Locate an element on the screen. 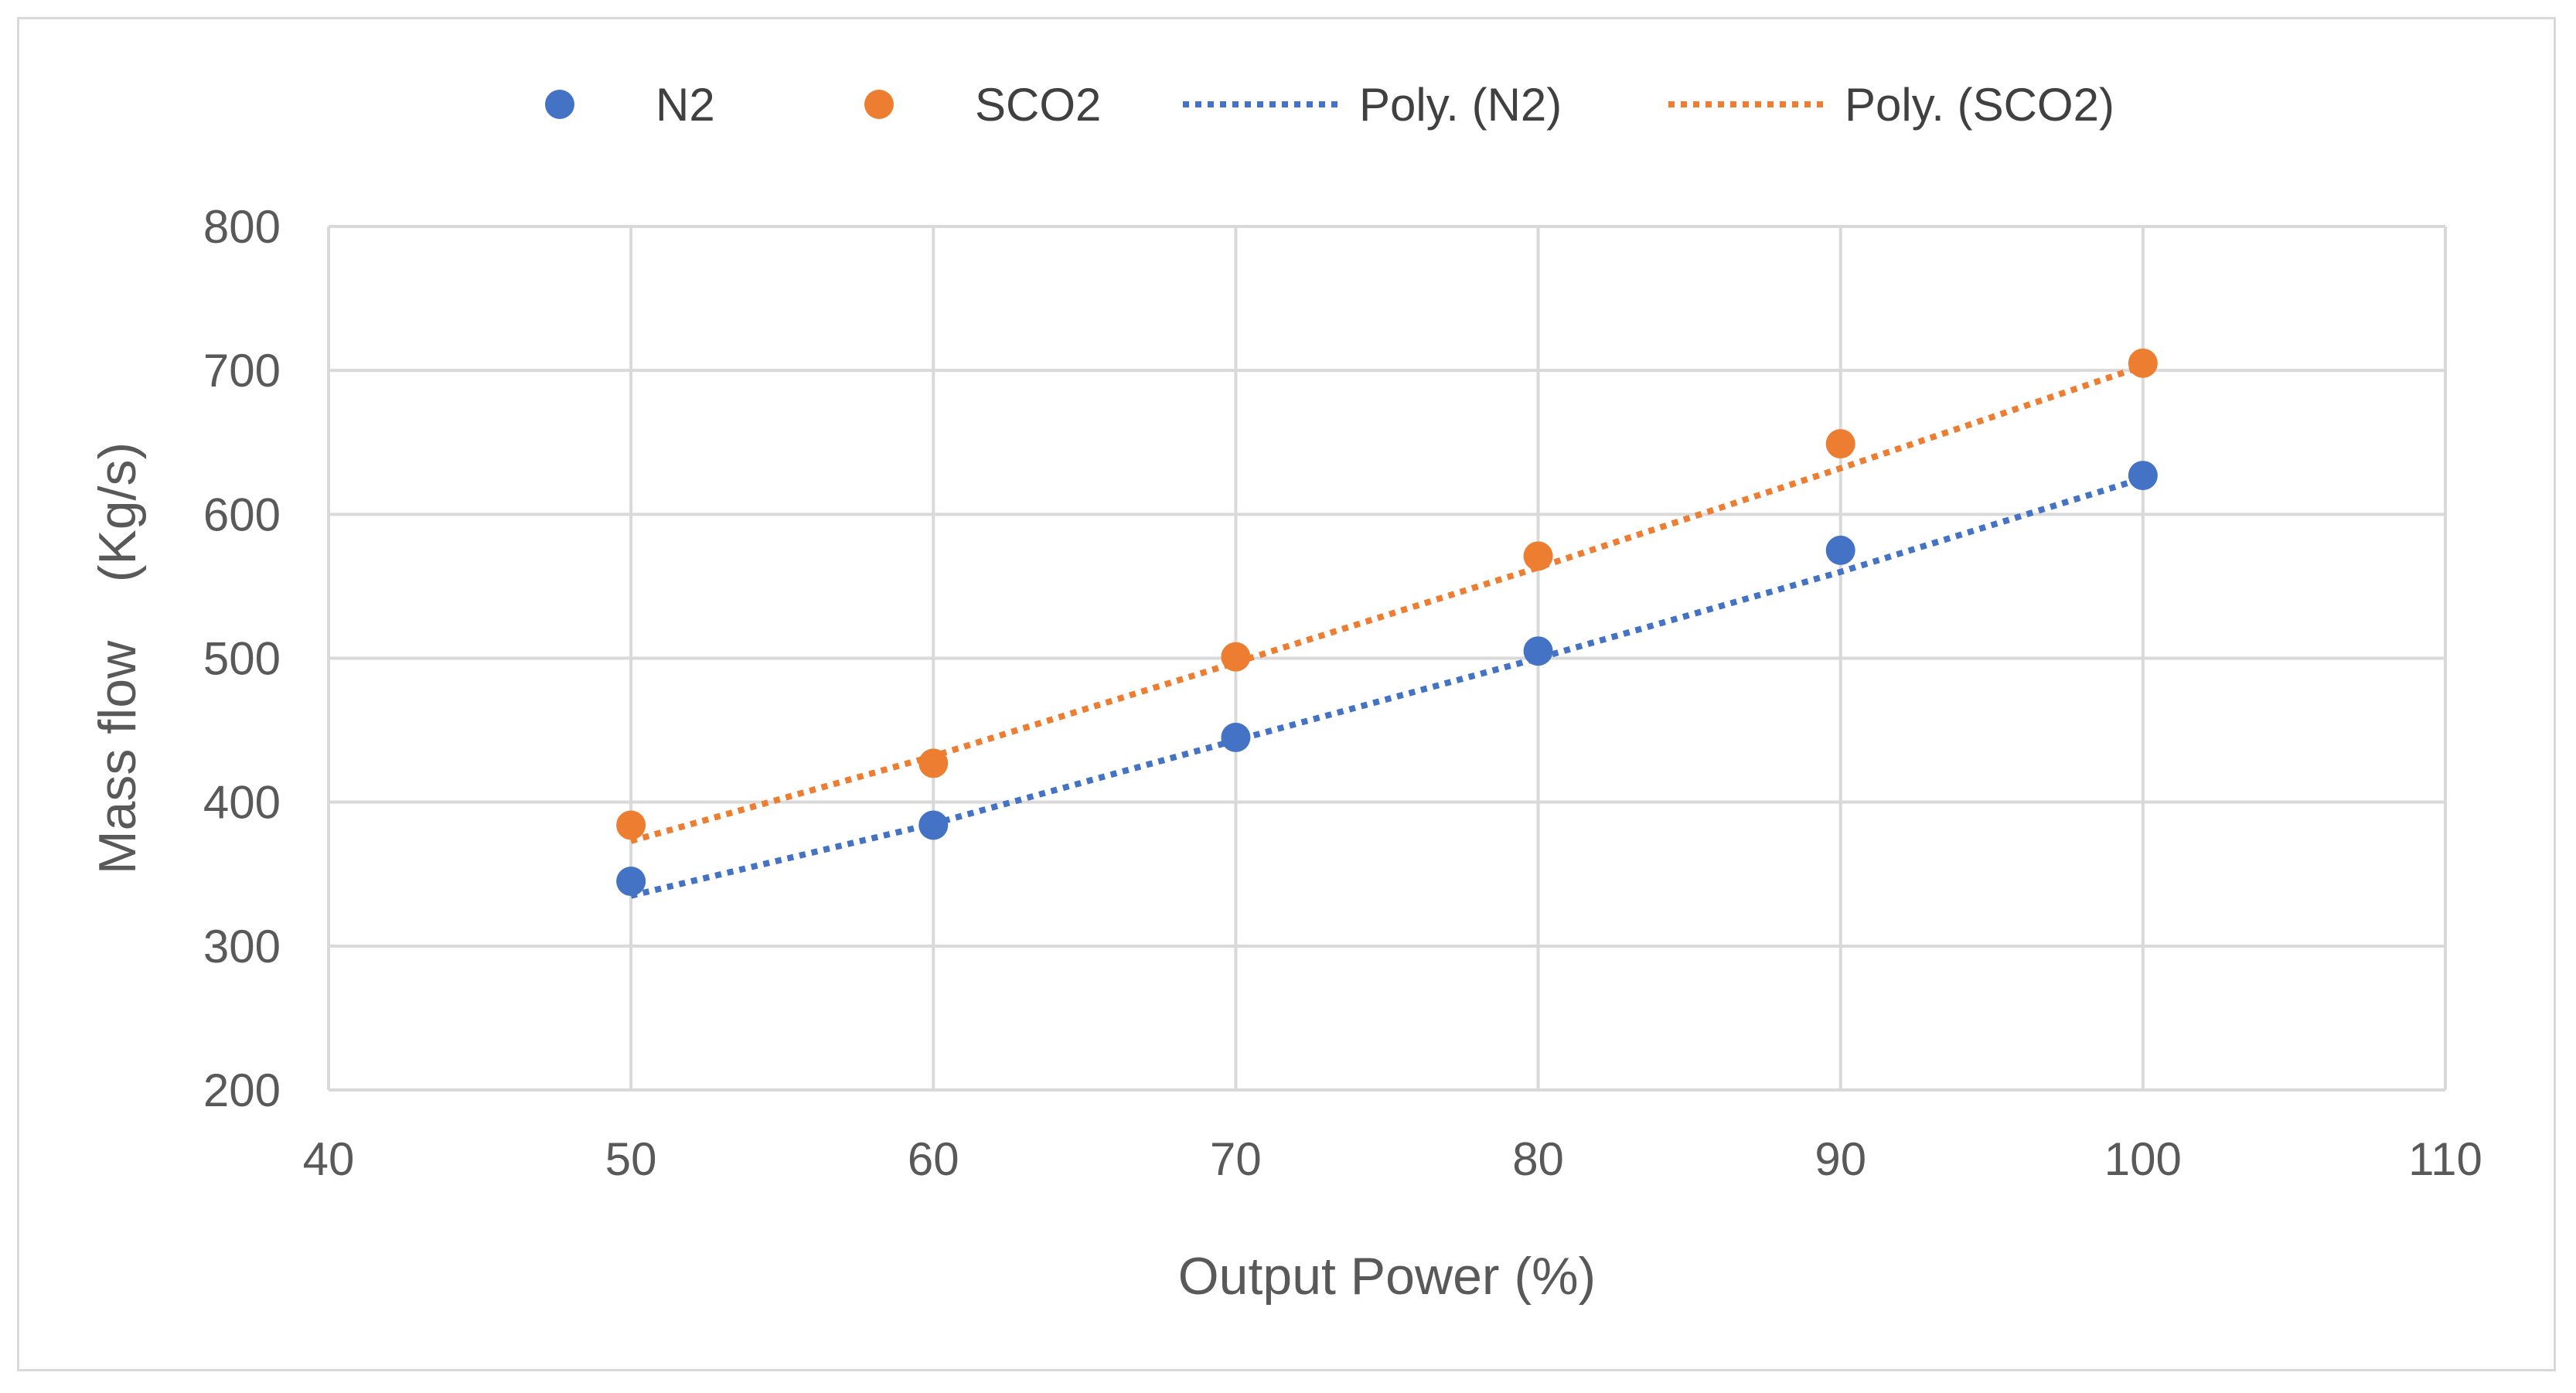  legend: N2 SCO2 Poly. (N2) Poly. (SCO2) is located at coordinates (1329, 105).